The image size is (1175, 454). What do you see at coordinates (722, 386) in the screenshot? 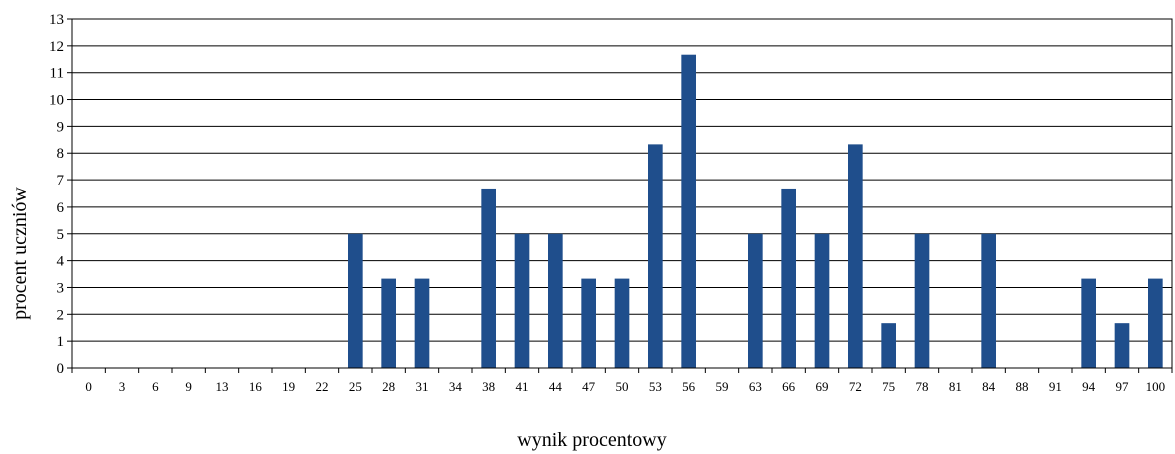
I see `x-tick-label: 59` at bounding box center [722, 386].